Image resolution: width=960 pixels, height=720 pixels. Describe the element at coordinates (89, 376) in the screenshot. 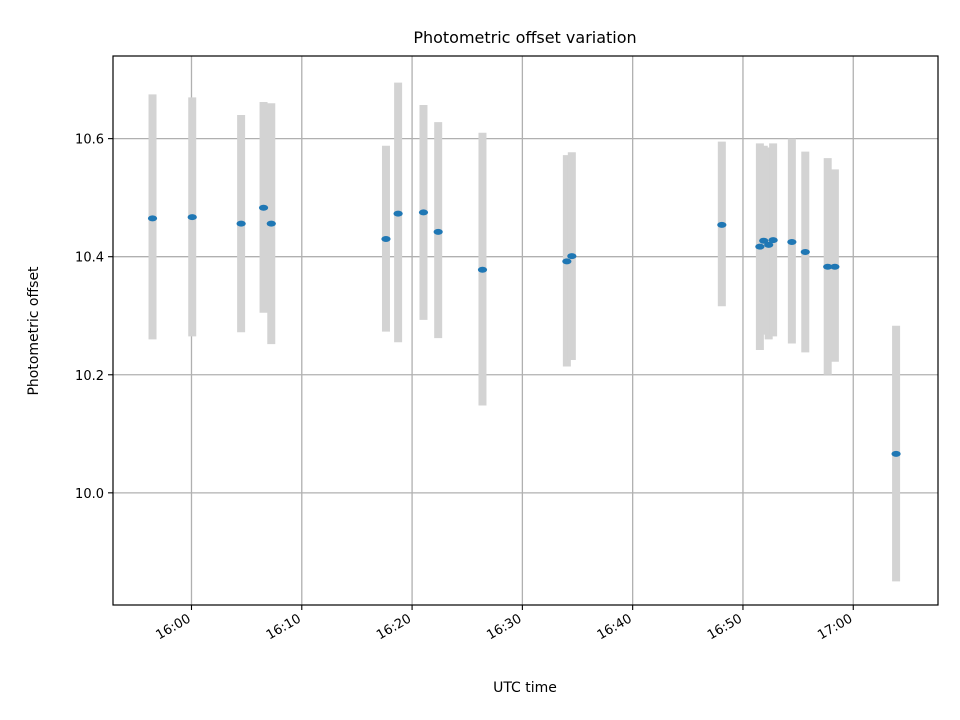

I see `y-tick-label: 10.2` at that location.